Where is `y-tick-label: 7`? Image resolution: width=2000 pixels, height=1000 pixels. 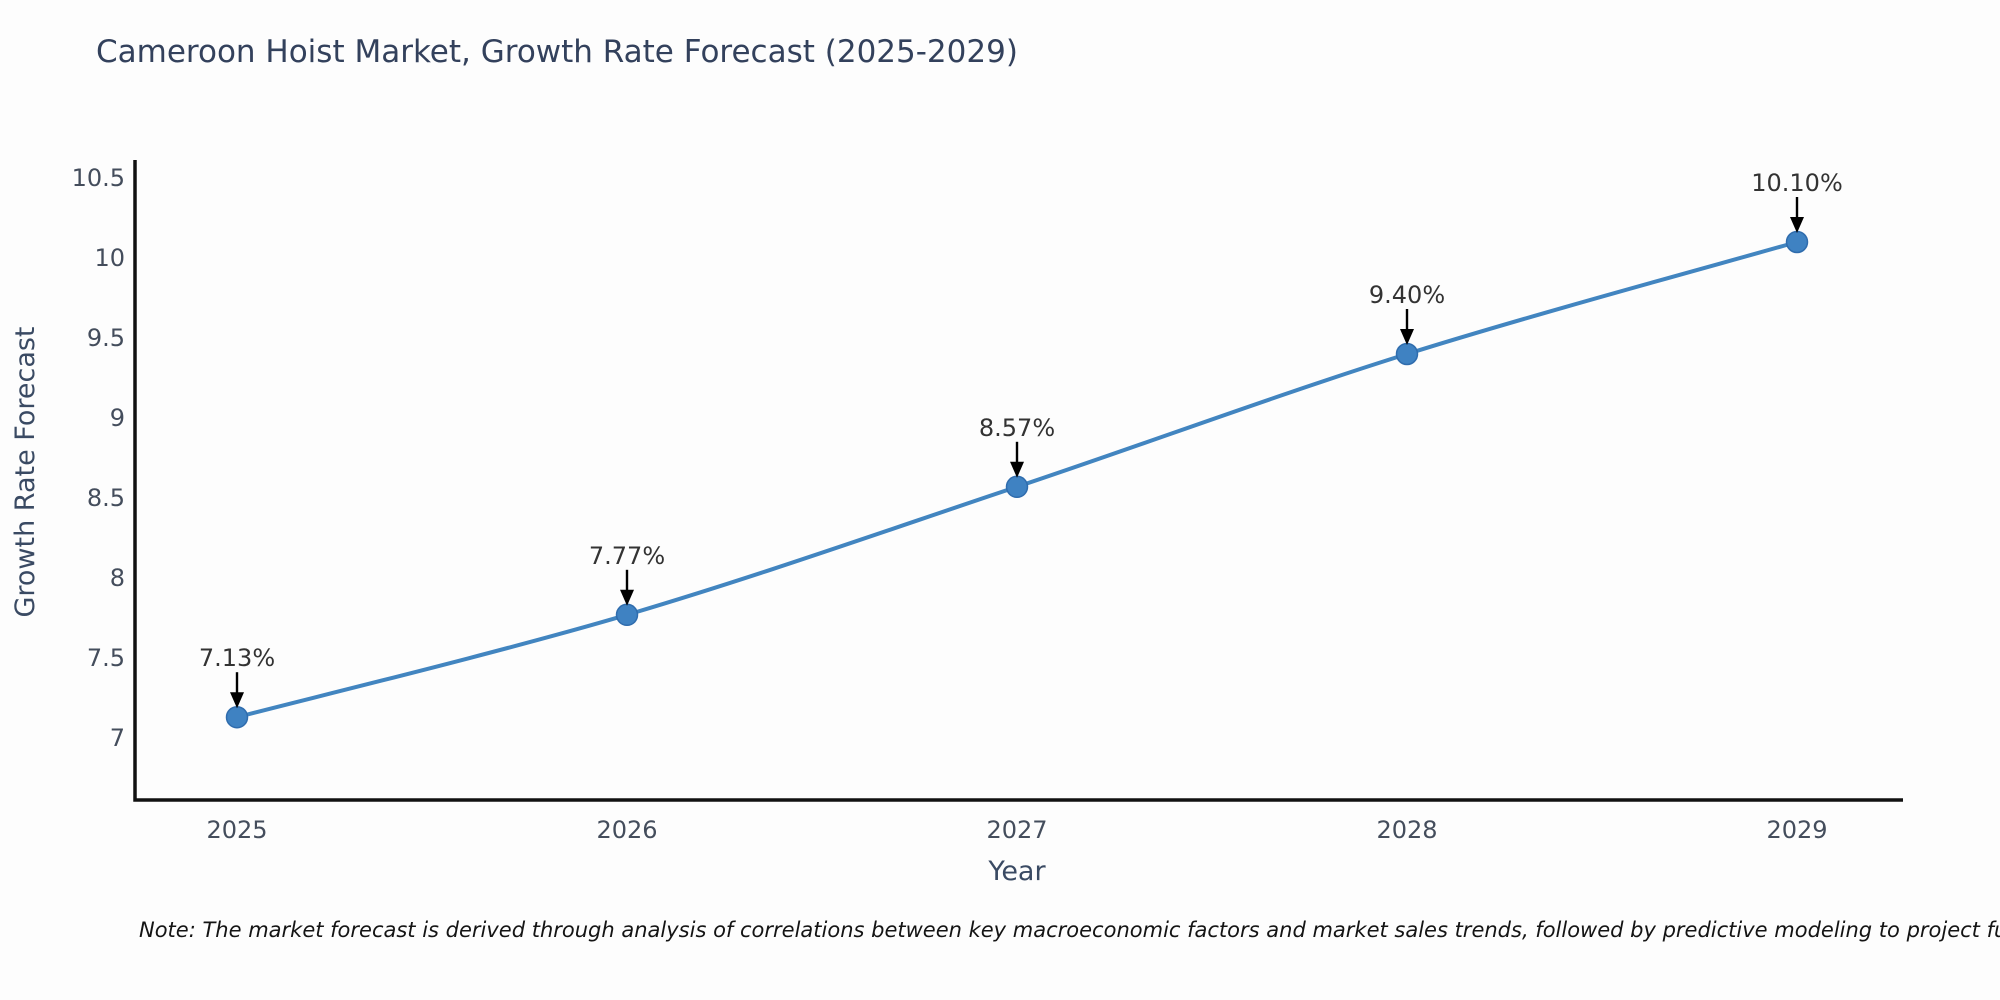 y-tick-label: 7 is located at coordinates (117, 738).